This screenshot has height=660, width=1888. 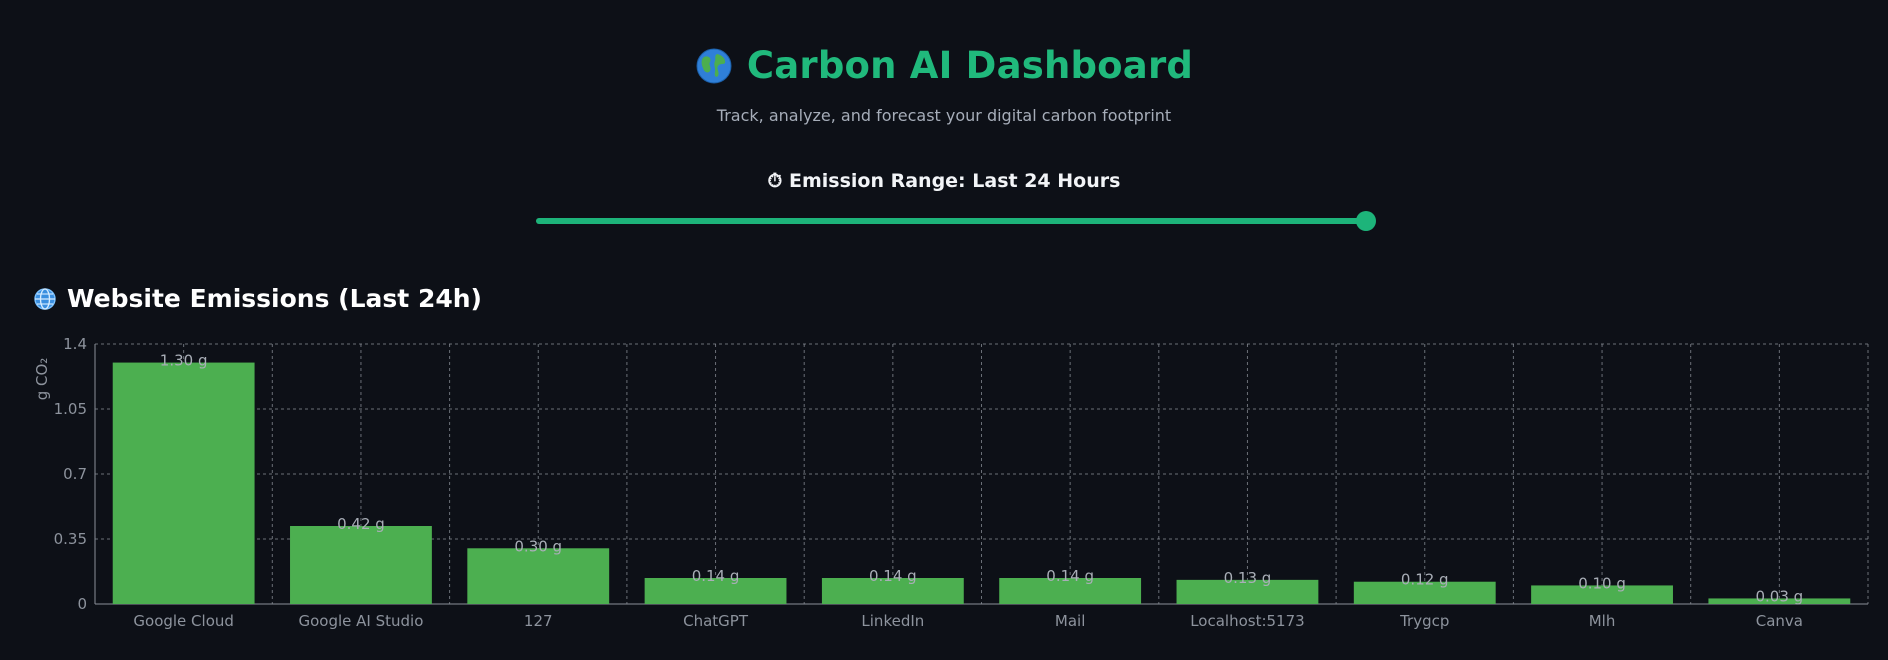 What do you see at coordinates (70, 409) in the screenshot?
I see `y-tick-label: 1.05` at bounding box center [70, 409].